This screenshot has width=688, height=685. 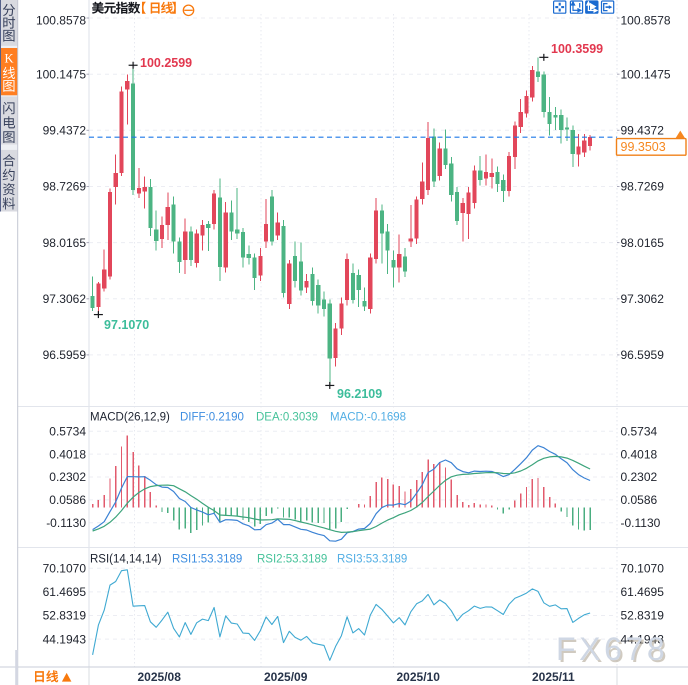 What do you see at coordinates (130, 418) in the screenshot?
I see `svg-text: MACD(26,12,9)` at bounding box center [130, 418].